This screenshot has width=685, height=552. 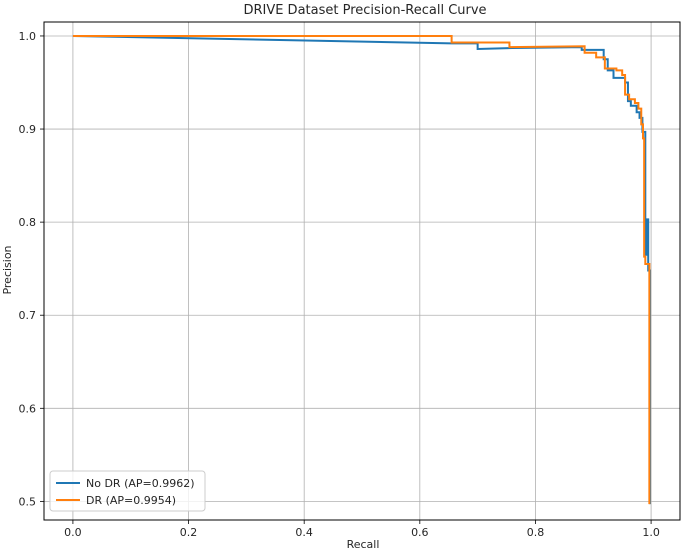 What do you see at coordinates (364, 10) in the screenshot?
I see `chart-title: DRIVE Dataset Precision-Recall Curve` at bounding box center [364, 10].